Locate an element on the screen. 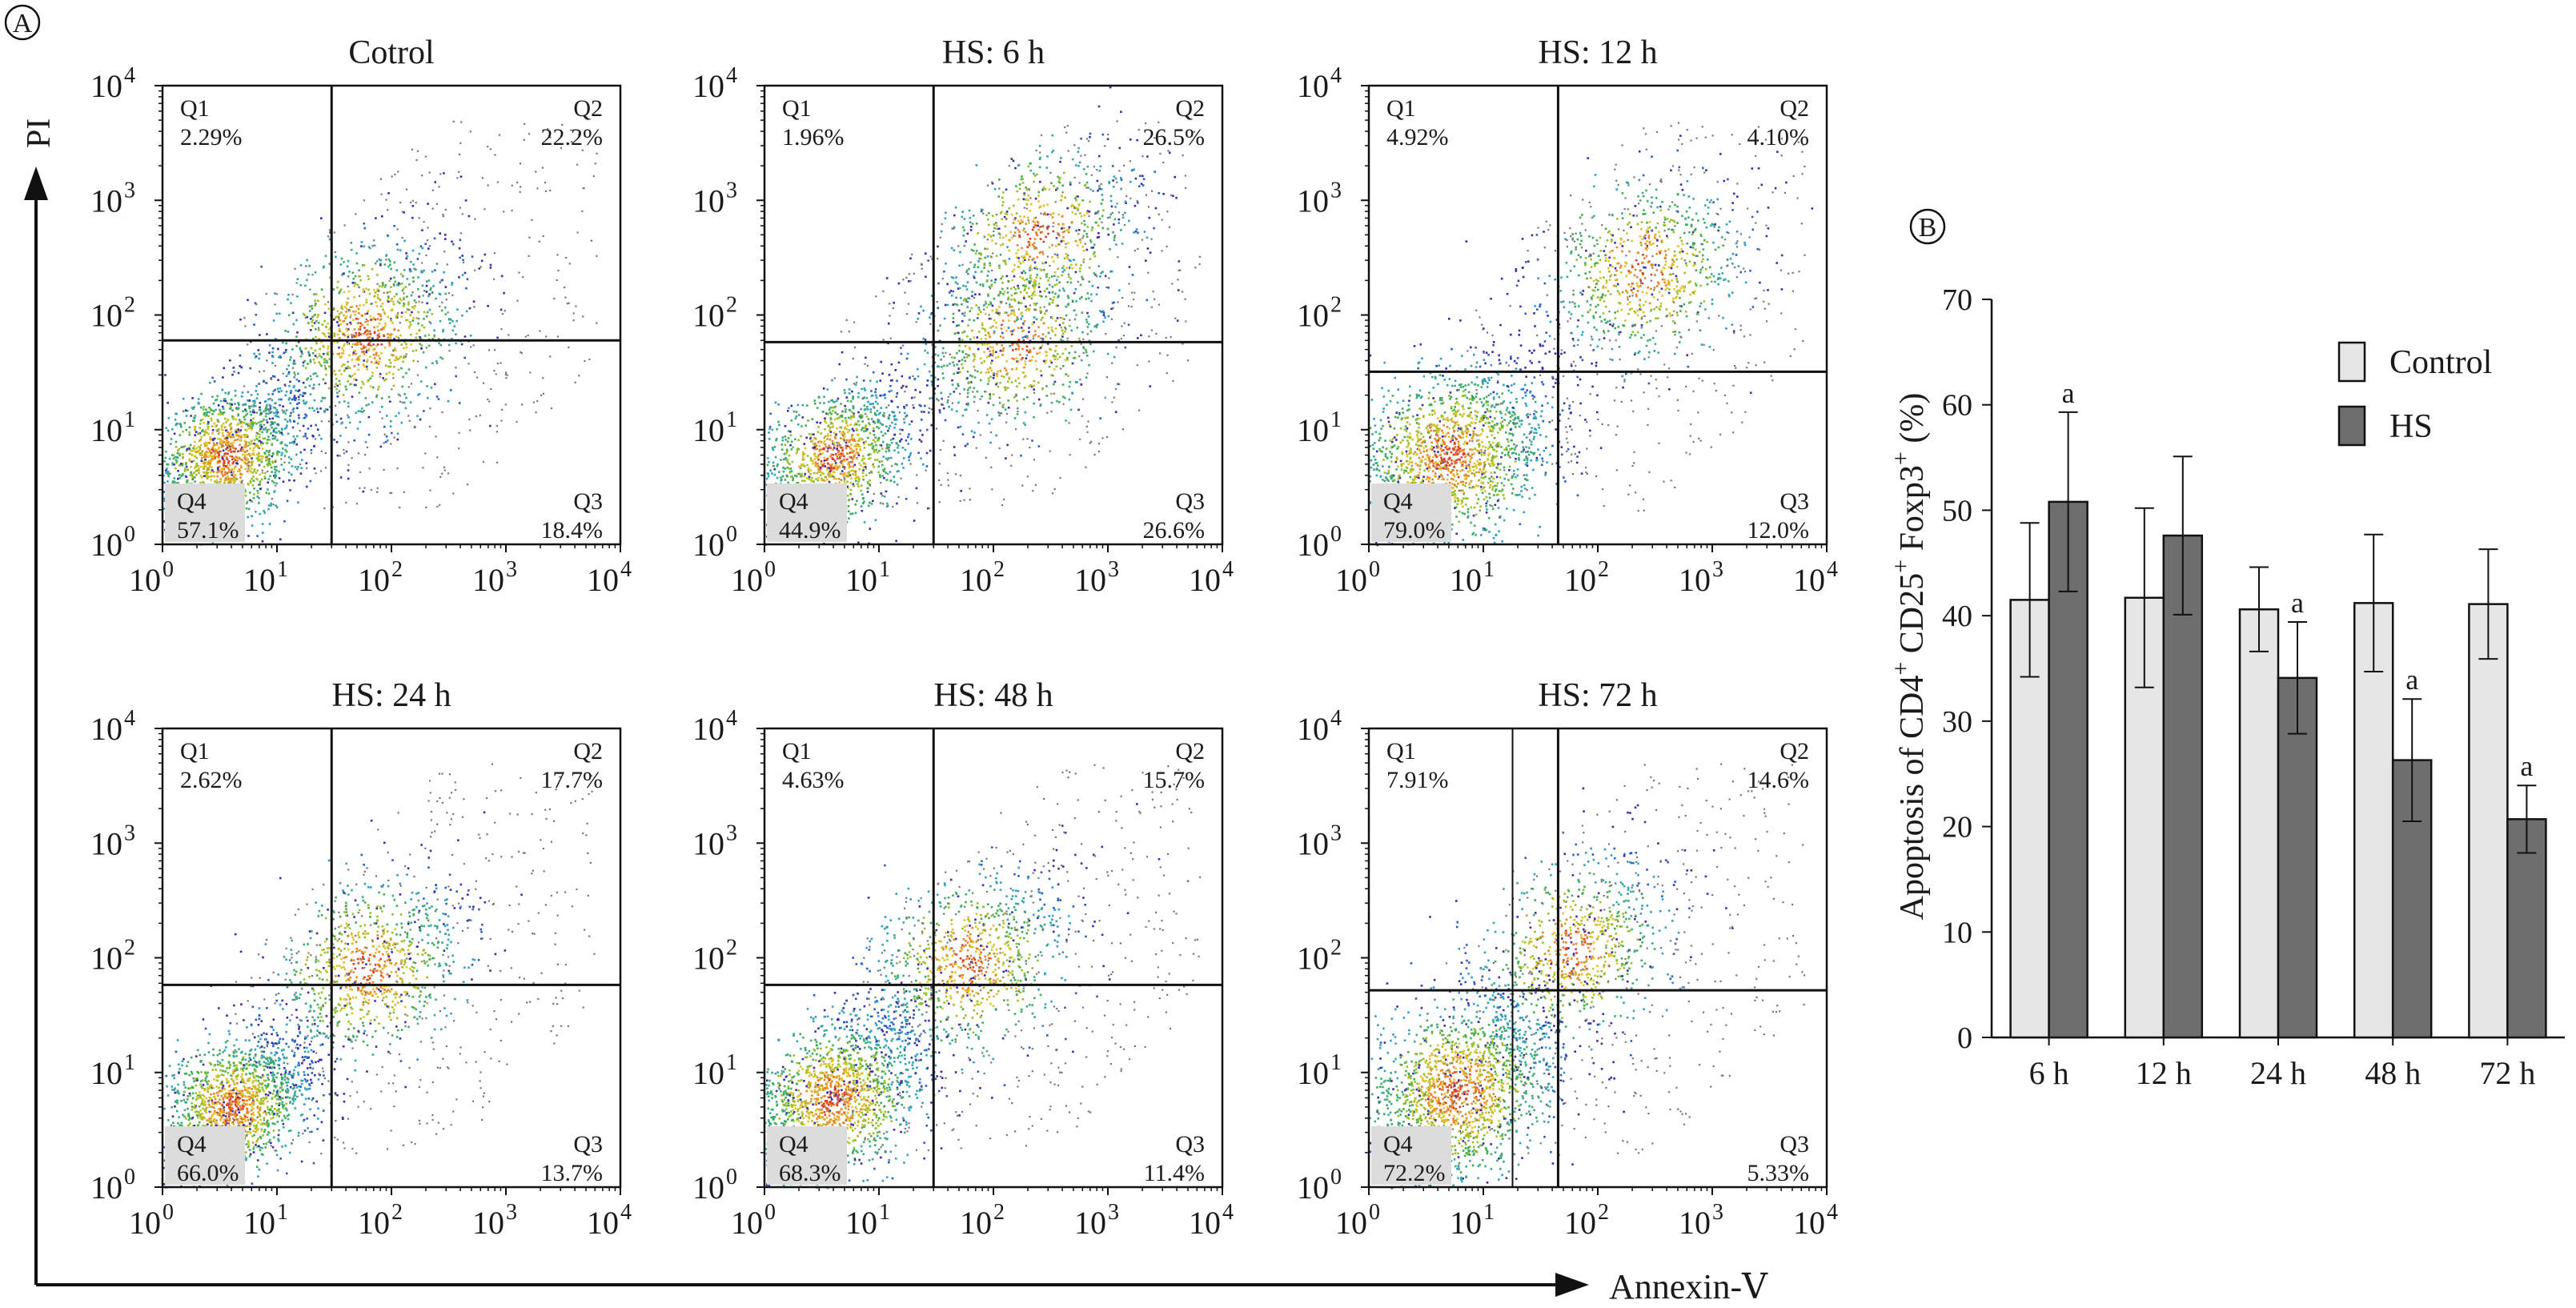 Image resolution: width=2576 pixels, height=1308 pixels. flow-dots is located at coordinates (380, 333).